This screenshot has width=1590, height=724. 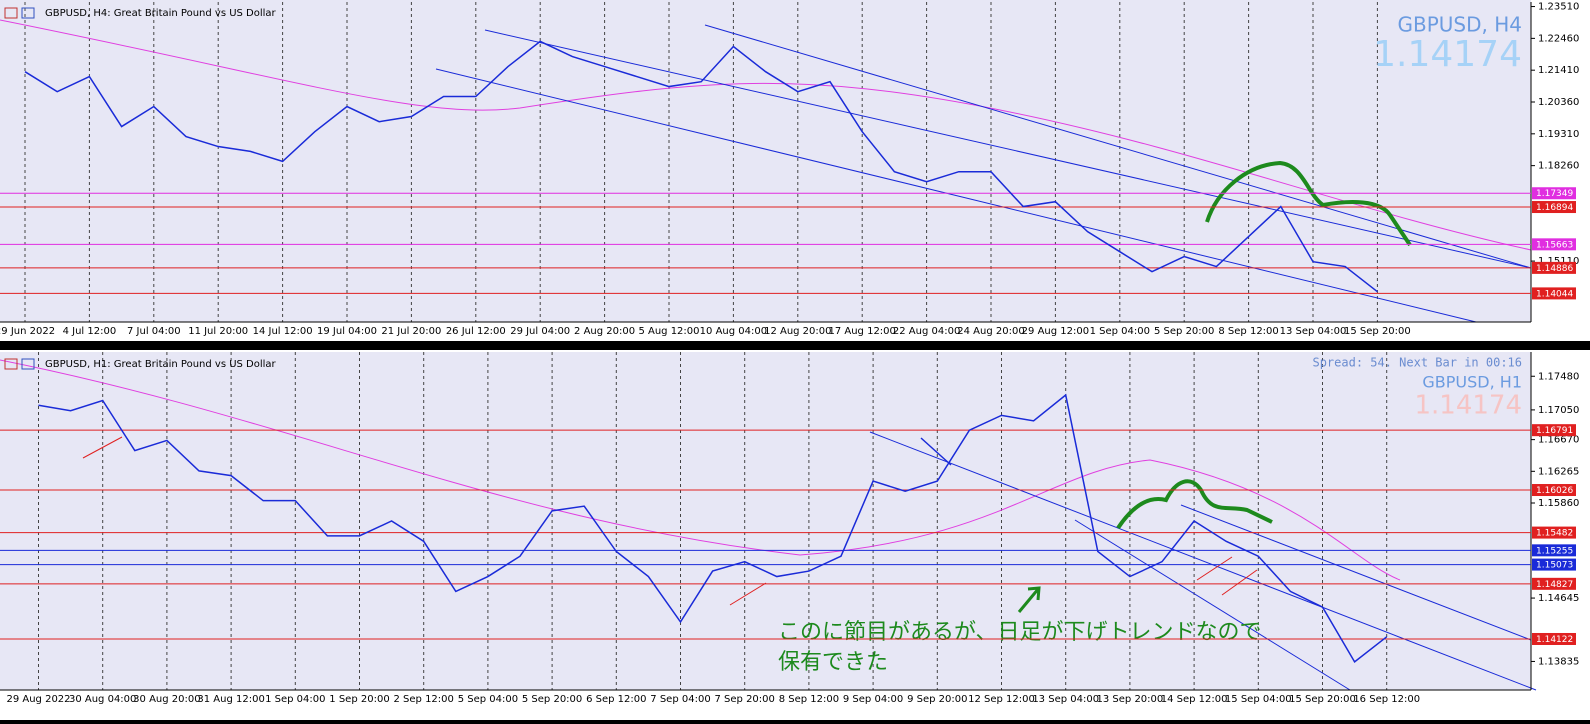 I want to click on level-label: 1.15255, so click(x=1554, y=551).